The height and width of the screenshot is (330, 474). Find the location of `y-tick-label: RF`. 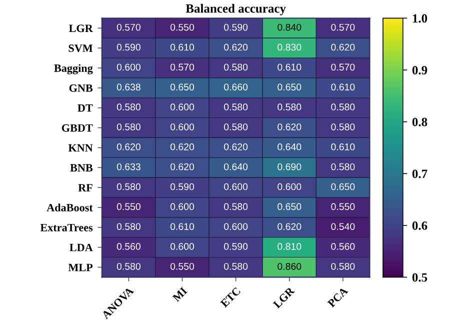

y-tick-label: RF is located at coordinates (85, 188).